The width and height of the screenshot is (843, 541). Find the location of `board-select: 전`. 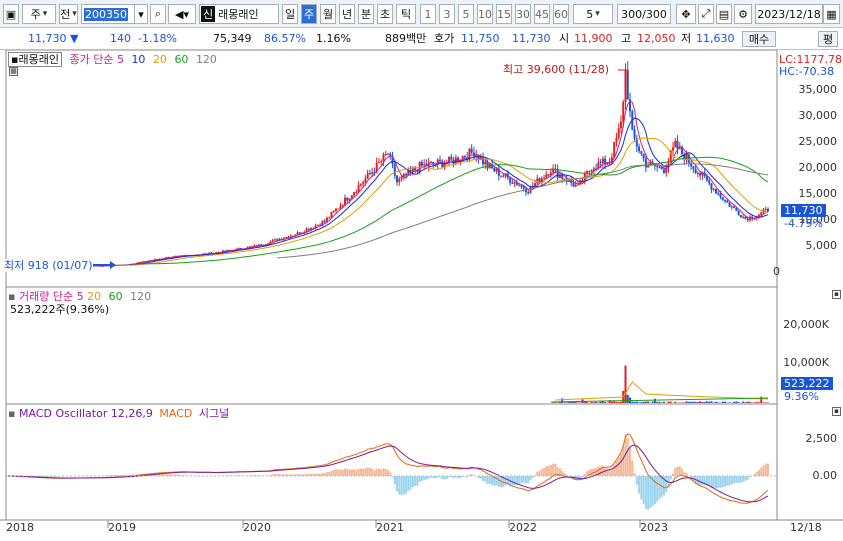

board-select: 전 is located at coordinates (68, 14).